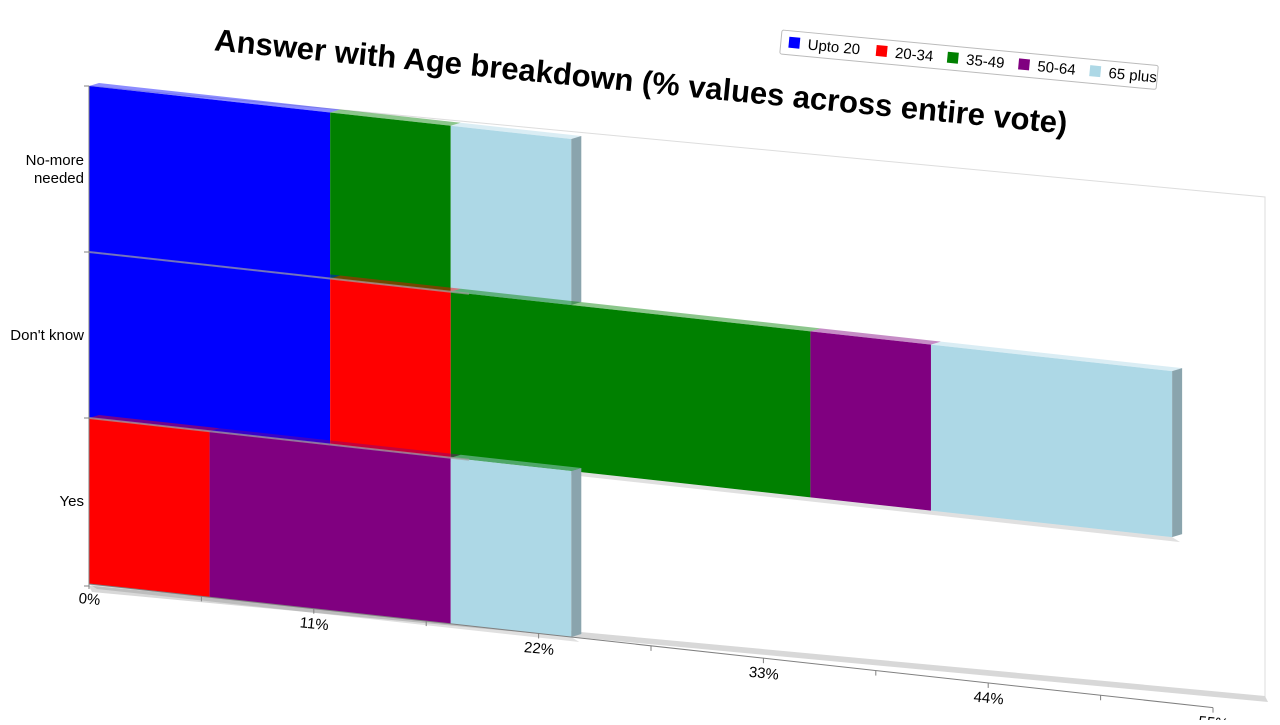 This screenshot has height=725, width=1280. I want to click on legend-label-20-34: 20-34, so click(914, 55).